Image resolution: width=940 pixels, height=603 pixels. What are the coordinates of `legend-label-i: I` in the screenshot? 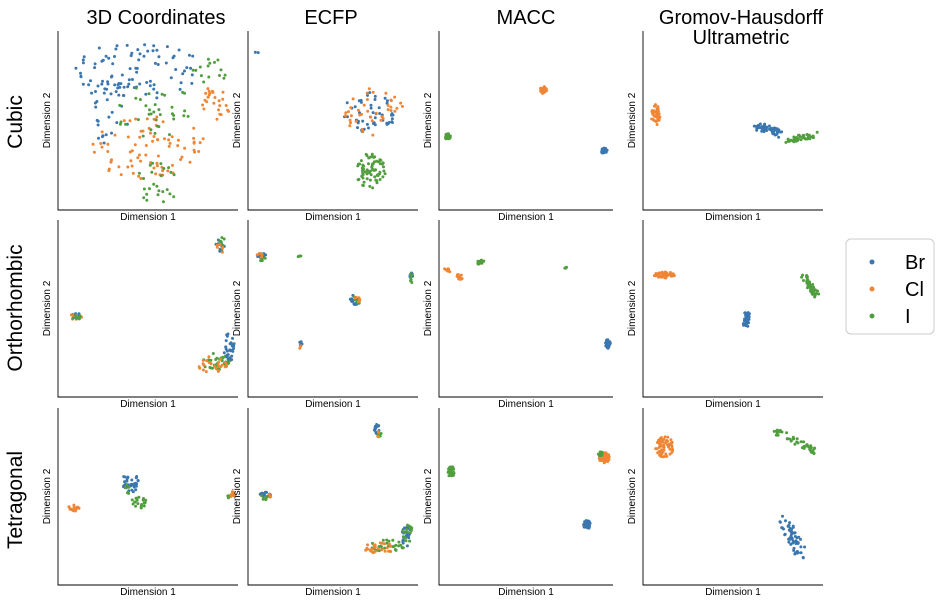 It's located at (908, 317).